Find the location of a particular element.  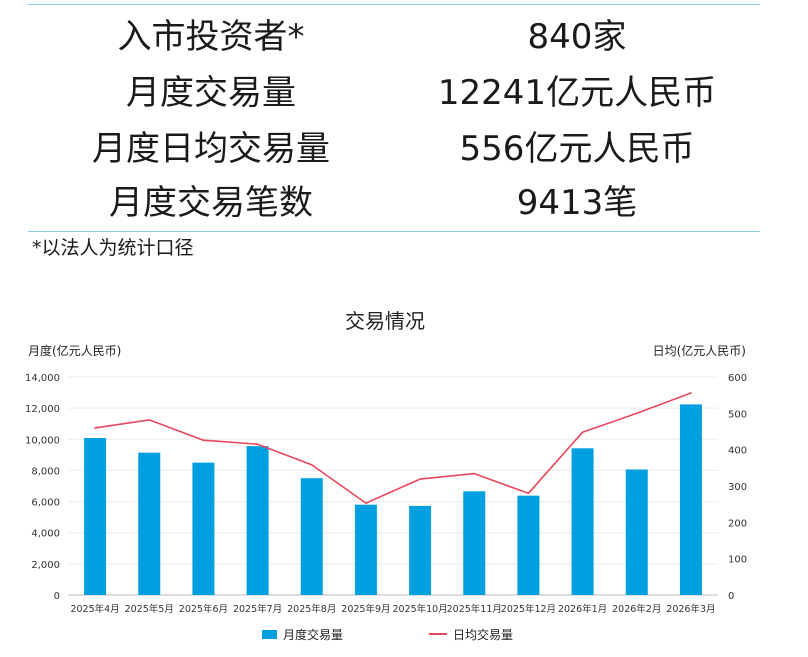

right-axis-label: 日均(亿元人民币) is located at coordinates (699, 350).